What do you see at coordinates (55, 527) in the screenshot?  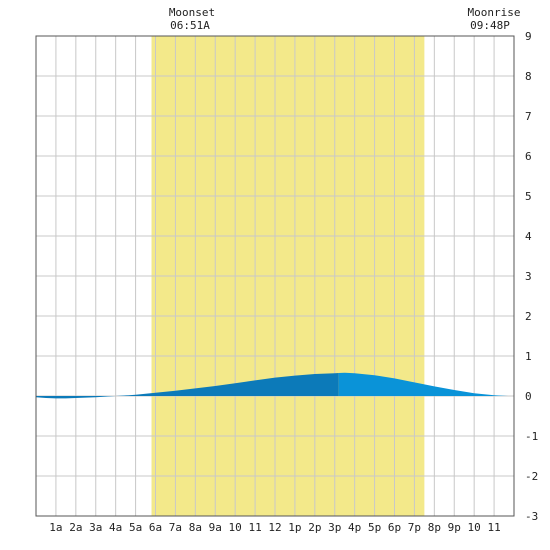 I see `x-tick-label: 1a` at bounding box center [55, 527].